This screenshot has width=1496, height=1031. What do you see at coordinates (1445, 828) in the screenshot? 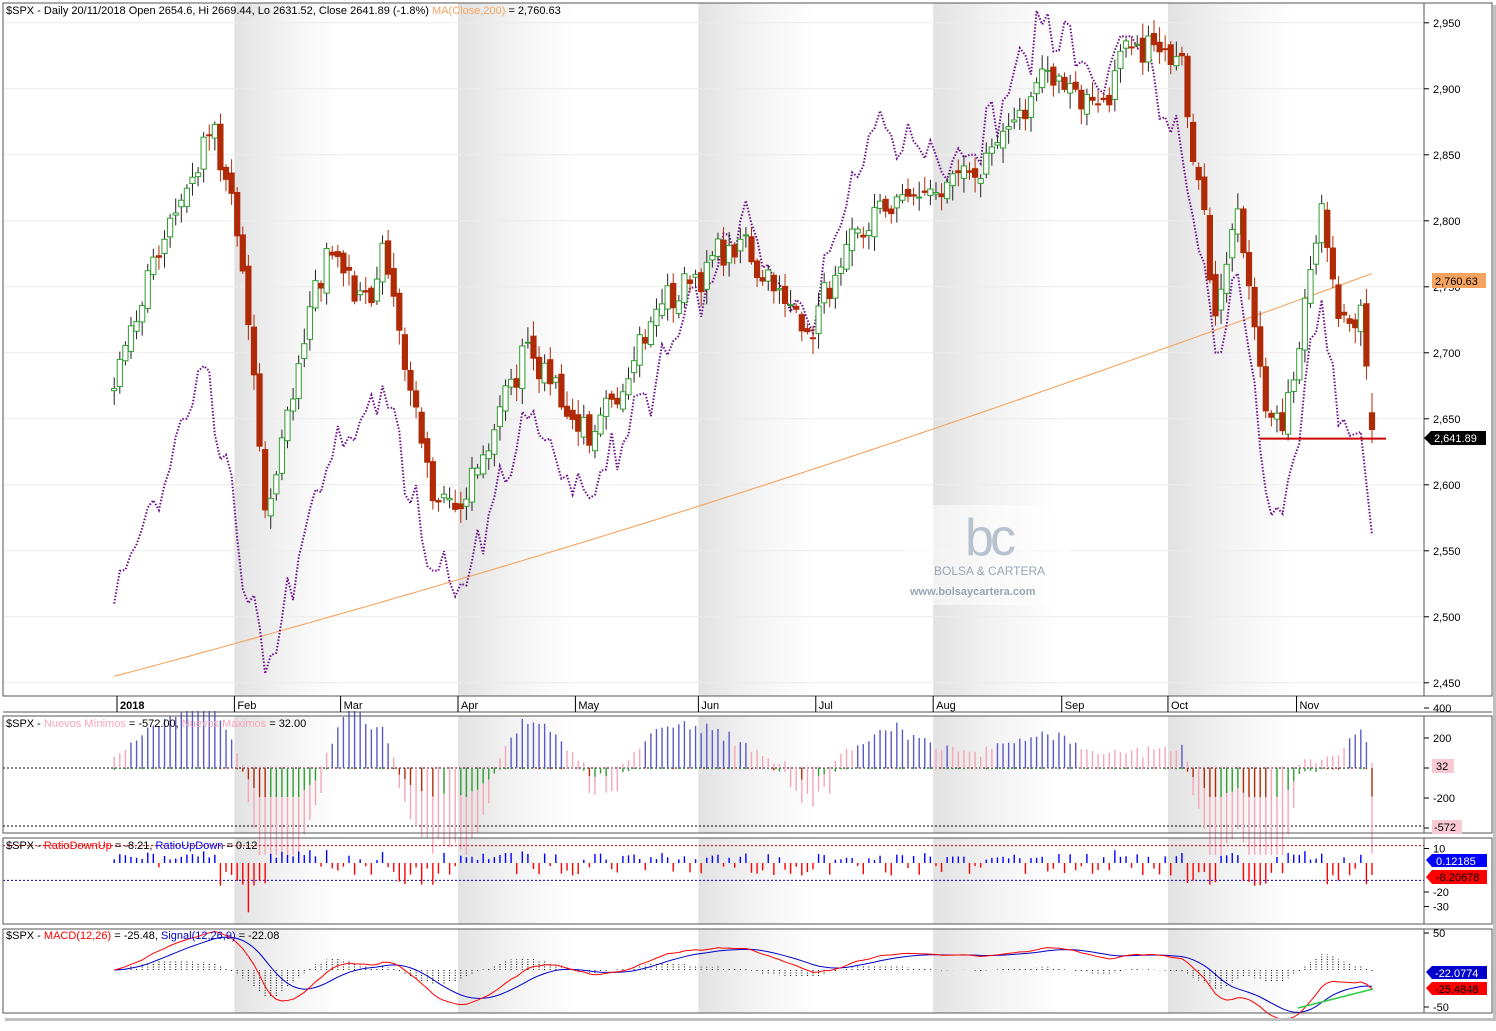
I see `svg-text: -572` at bounding box center [1445, 828].